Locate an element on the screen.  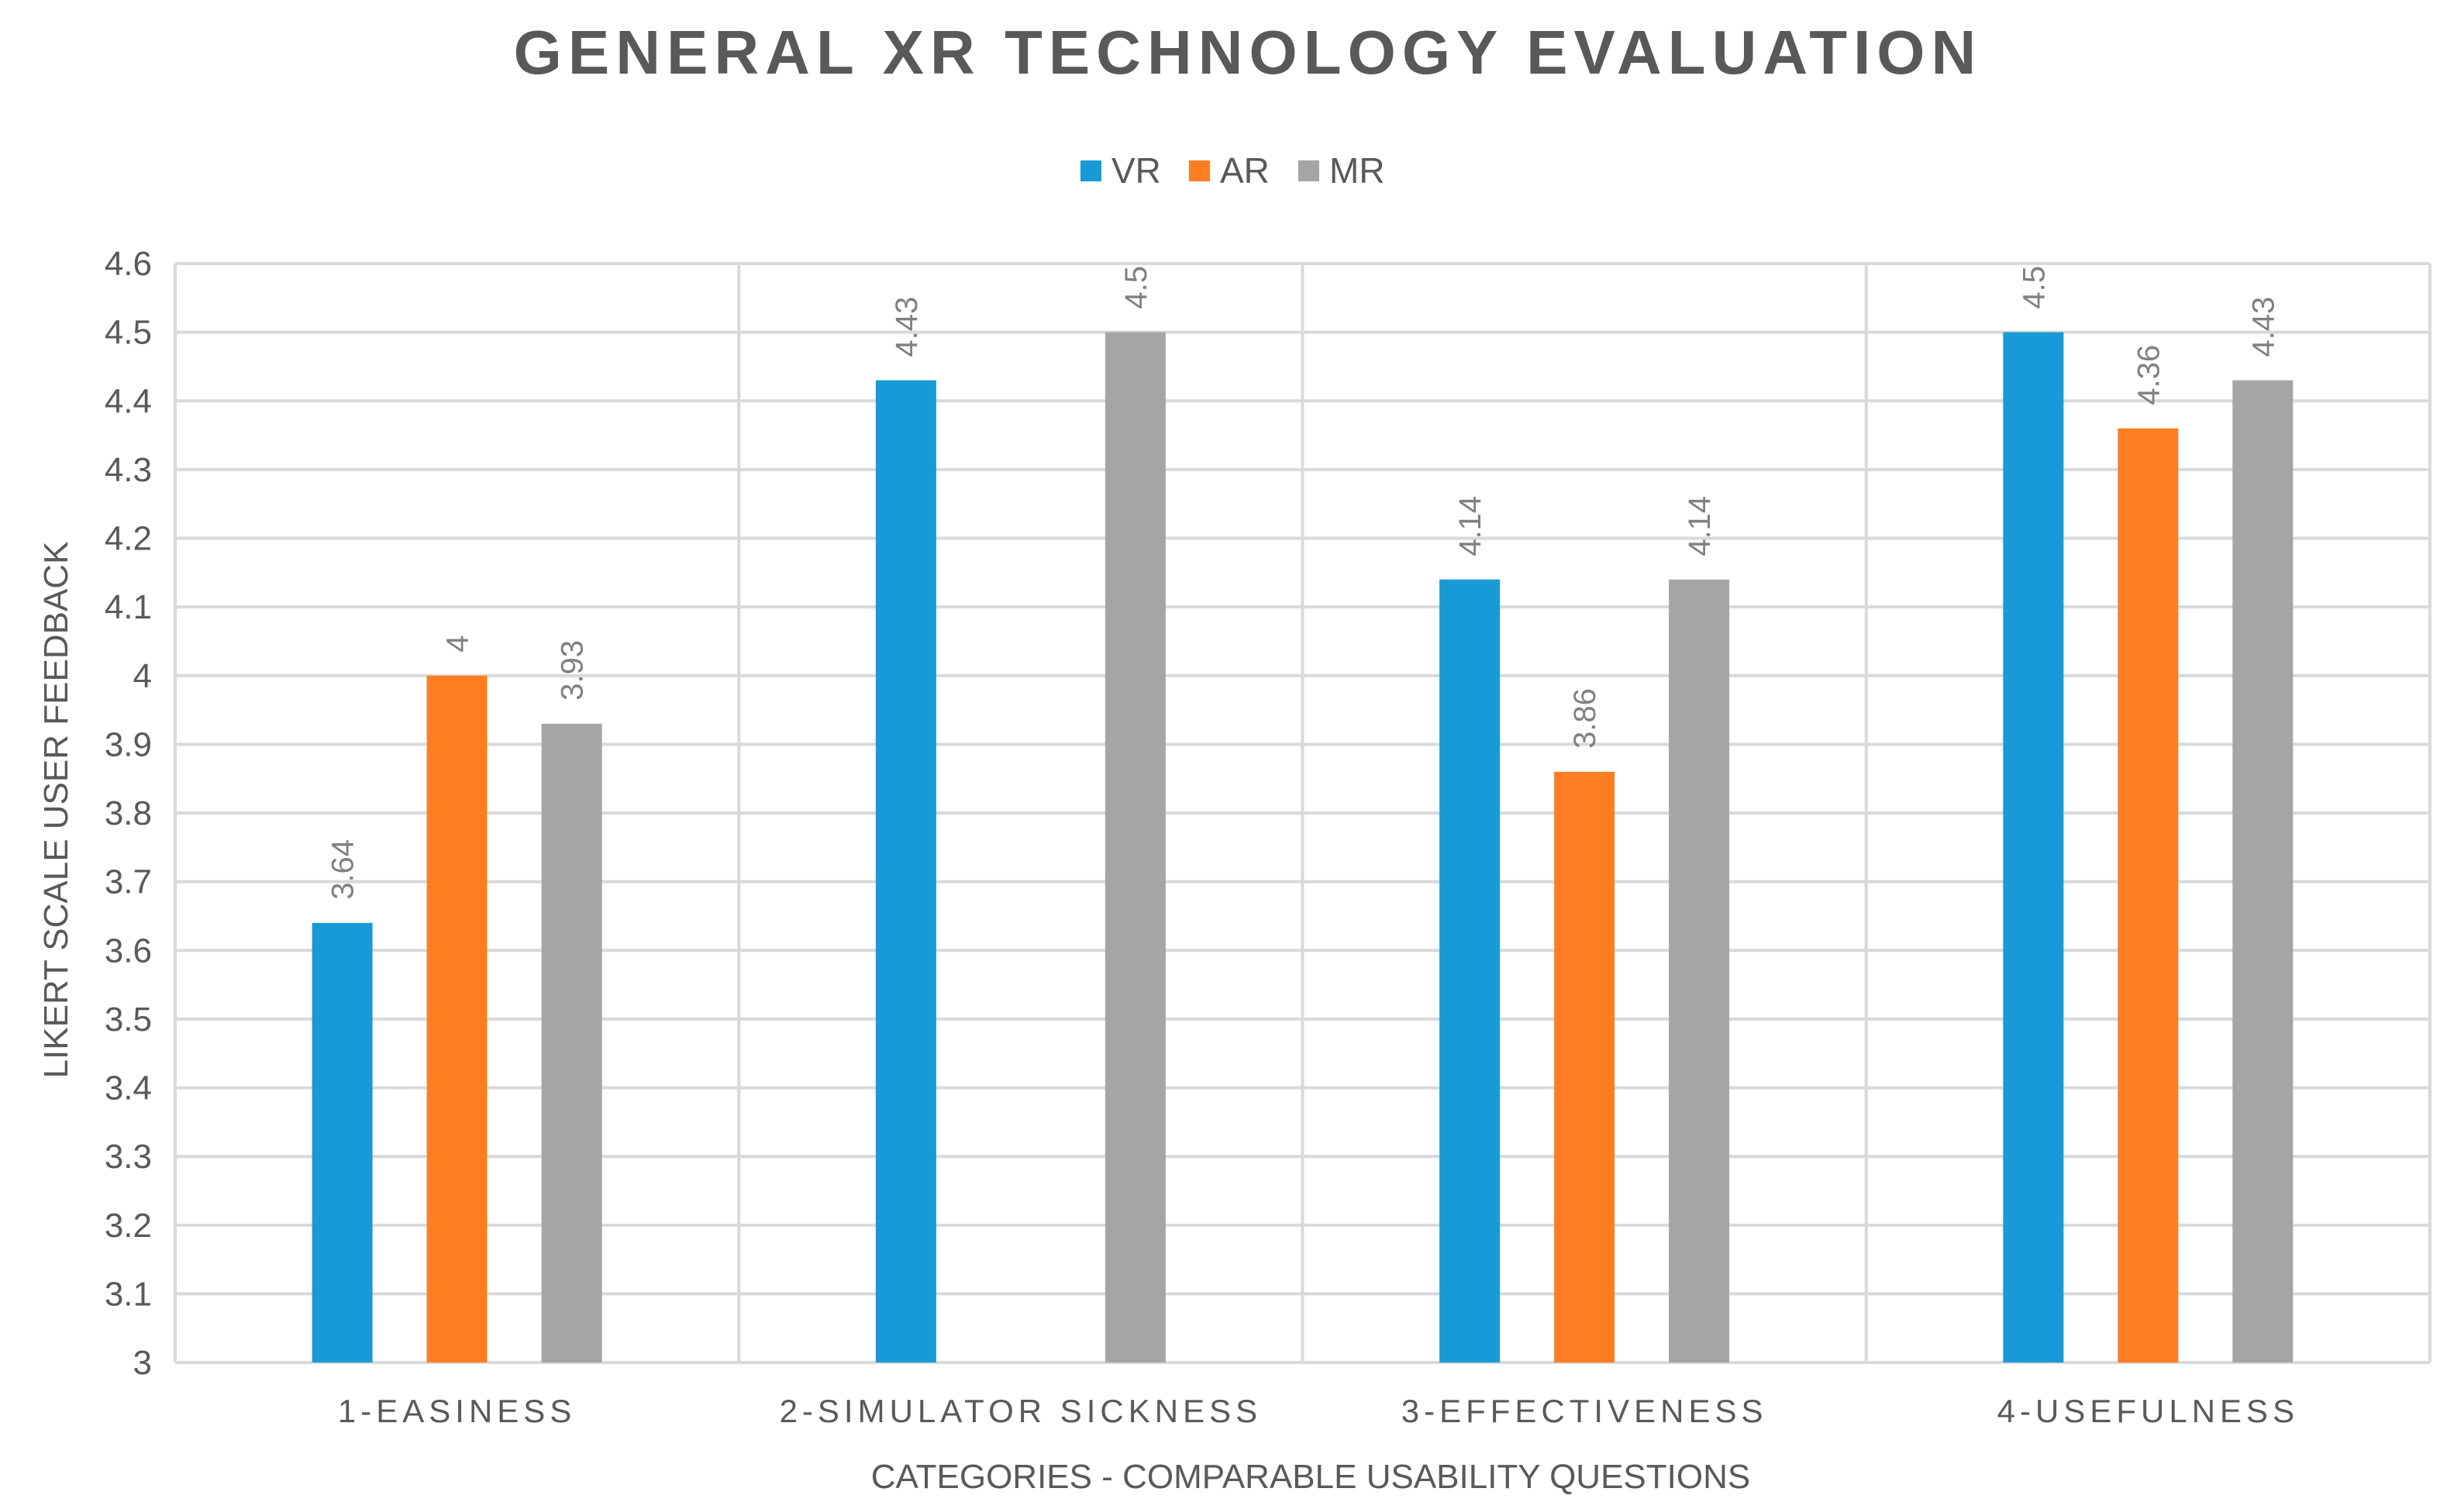
legend-swatch-vr is located at coordinates (1090, 170).